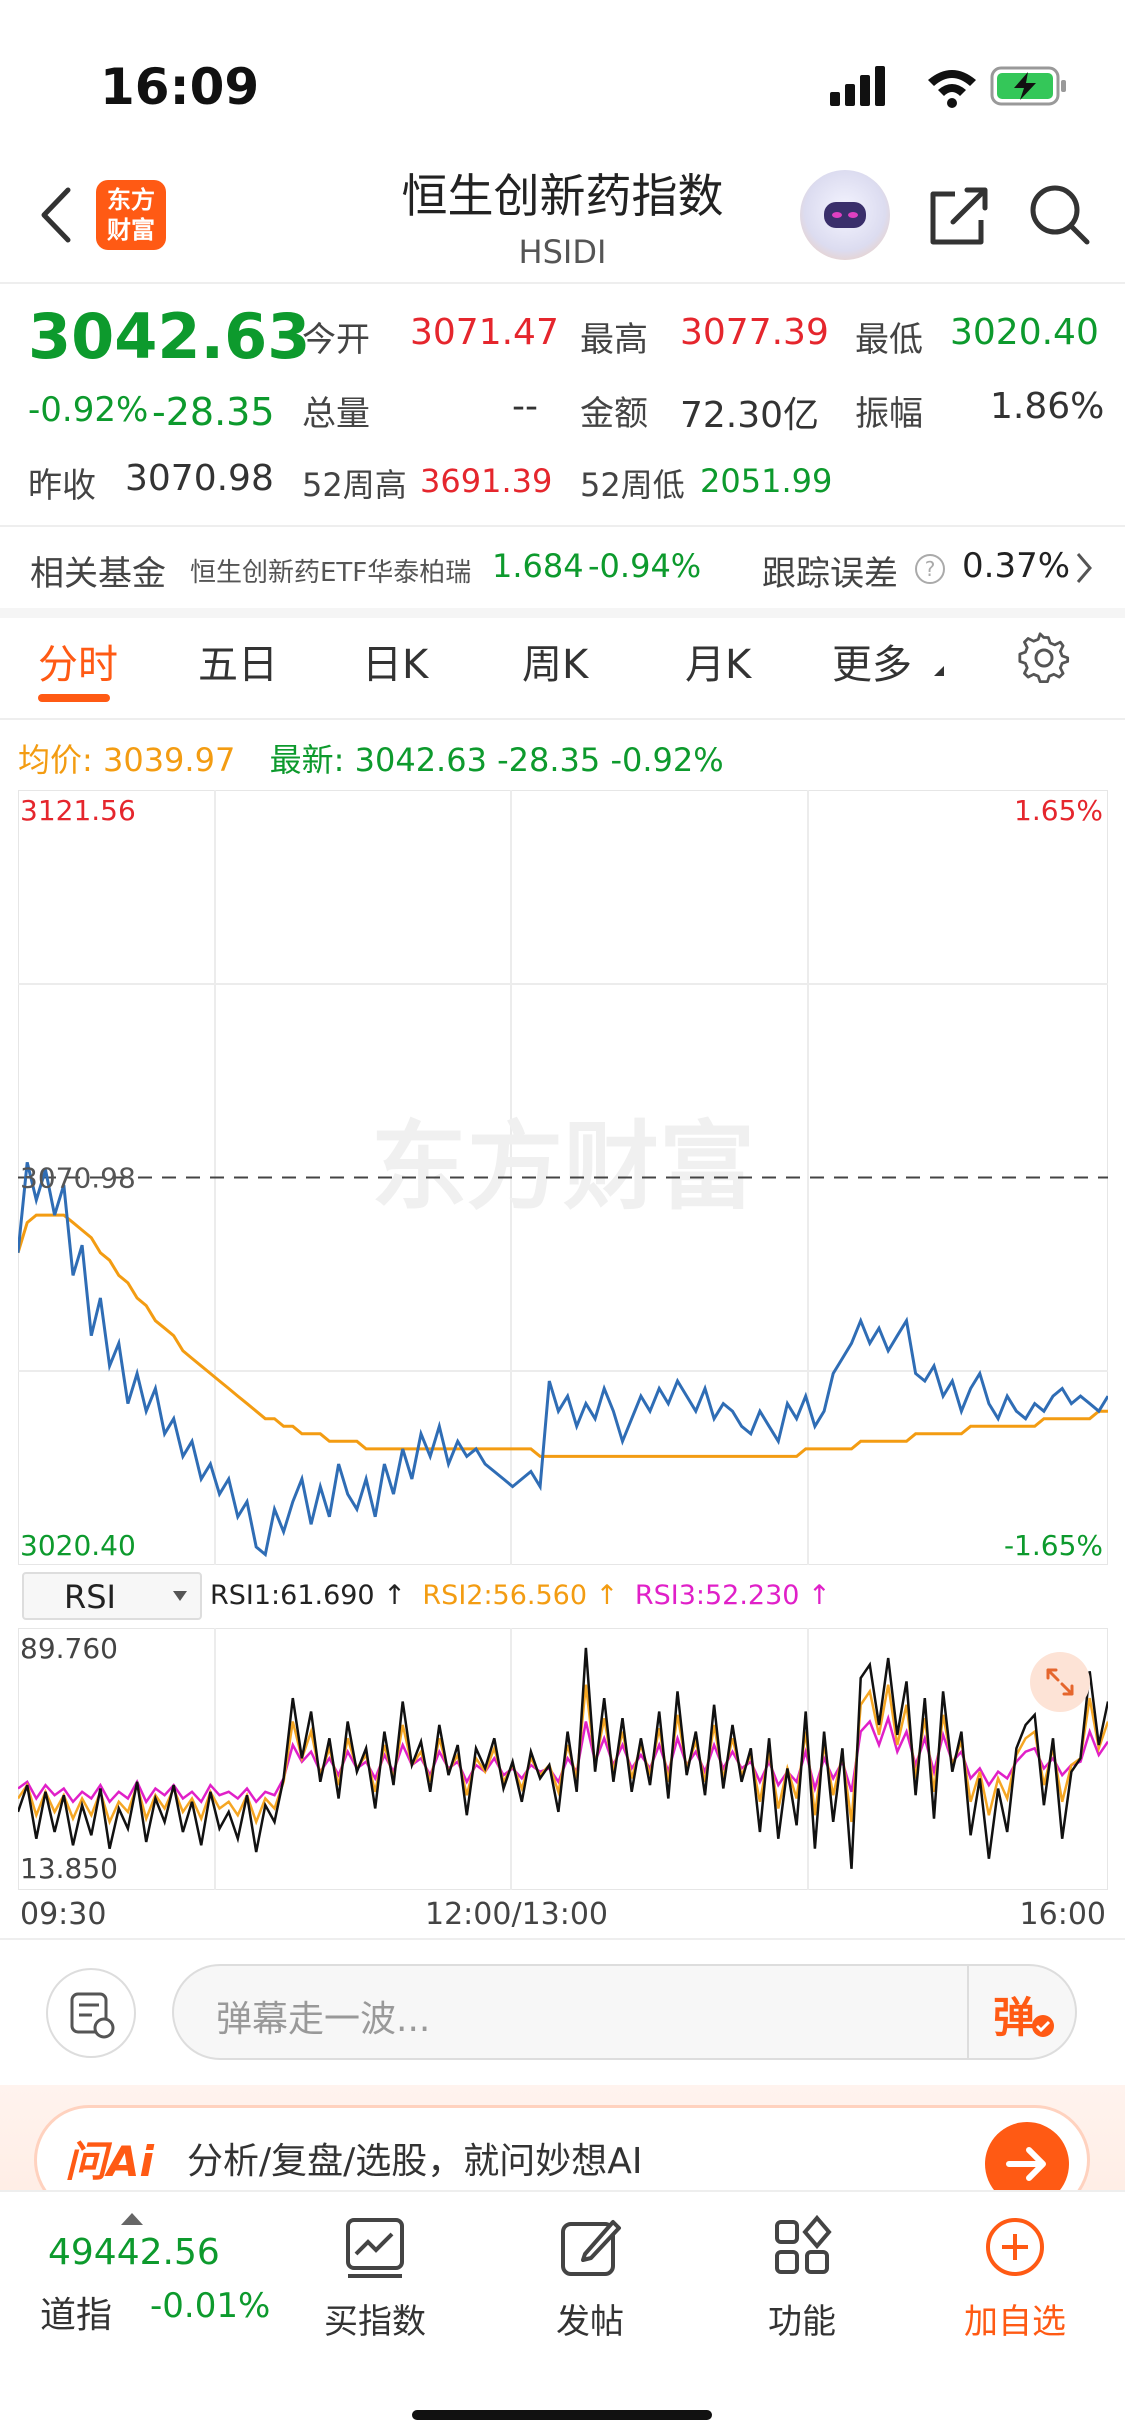 The height and width of the screenshot is (2436, 1125). I want to click on danmu-input: 弹幕走一波... 弹, so click(624, 2012).